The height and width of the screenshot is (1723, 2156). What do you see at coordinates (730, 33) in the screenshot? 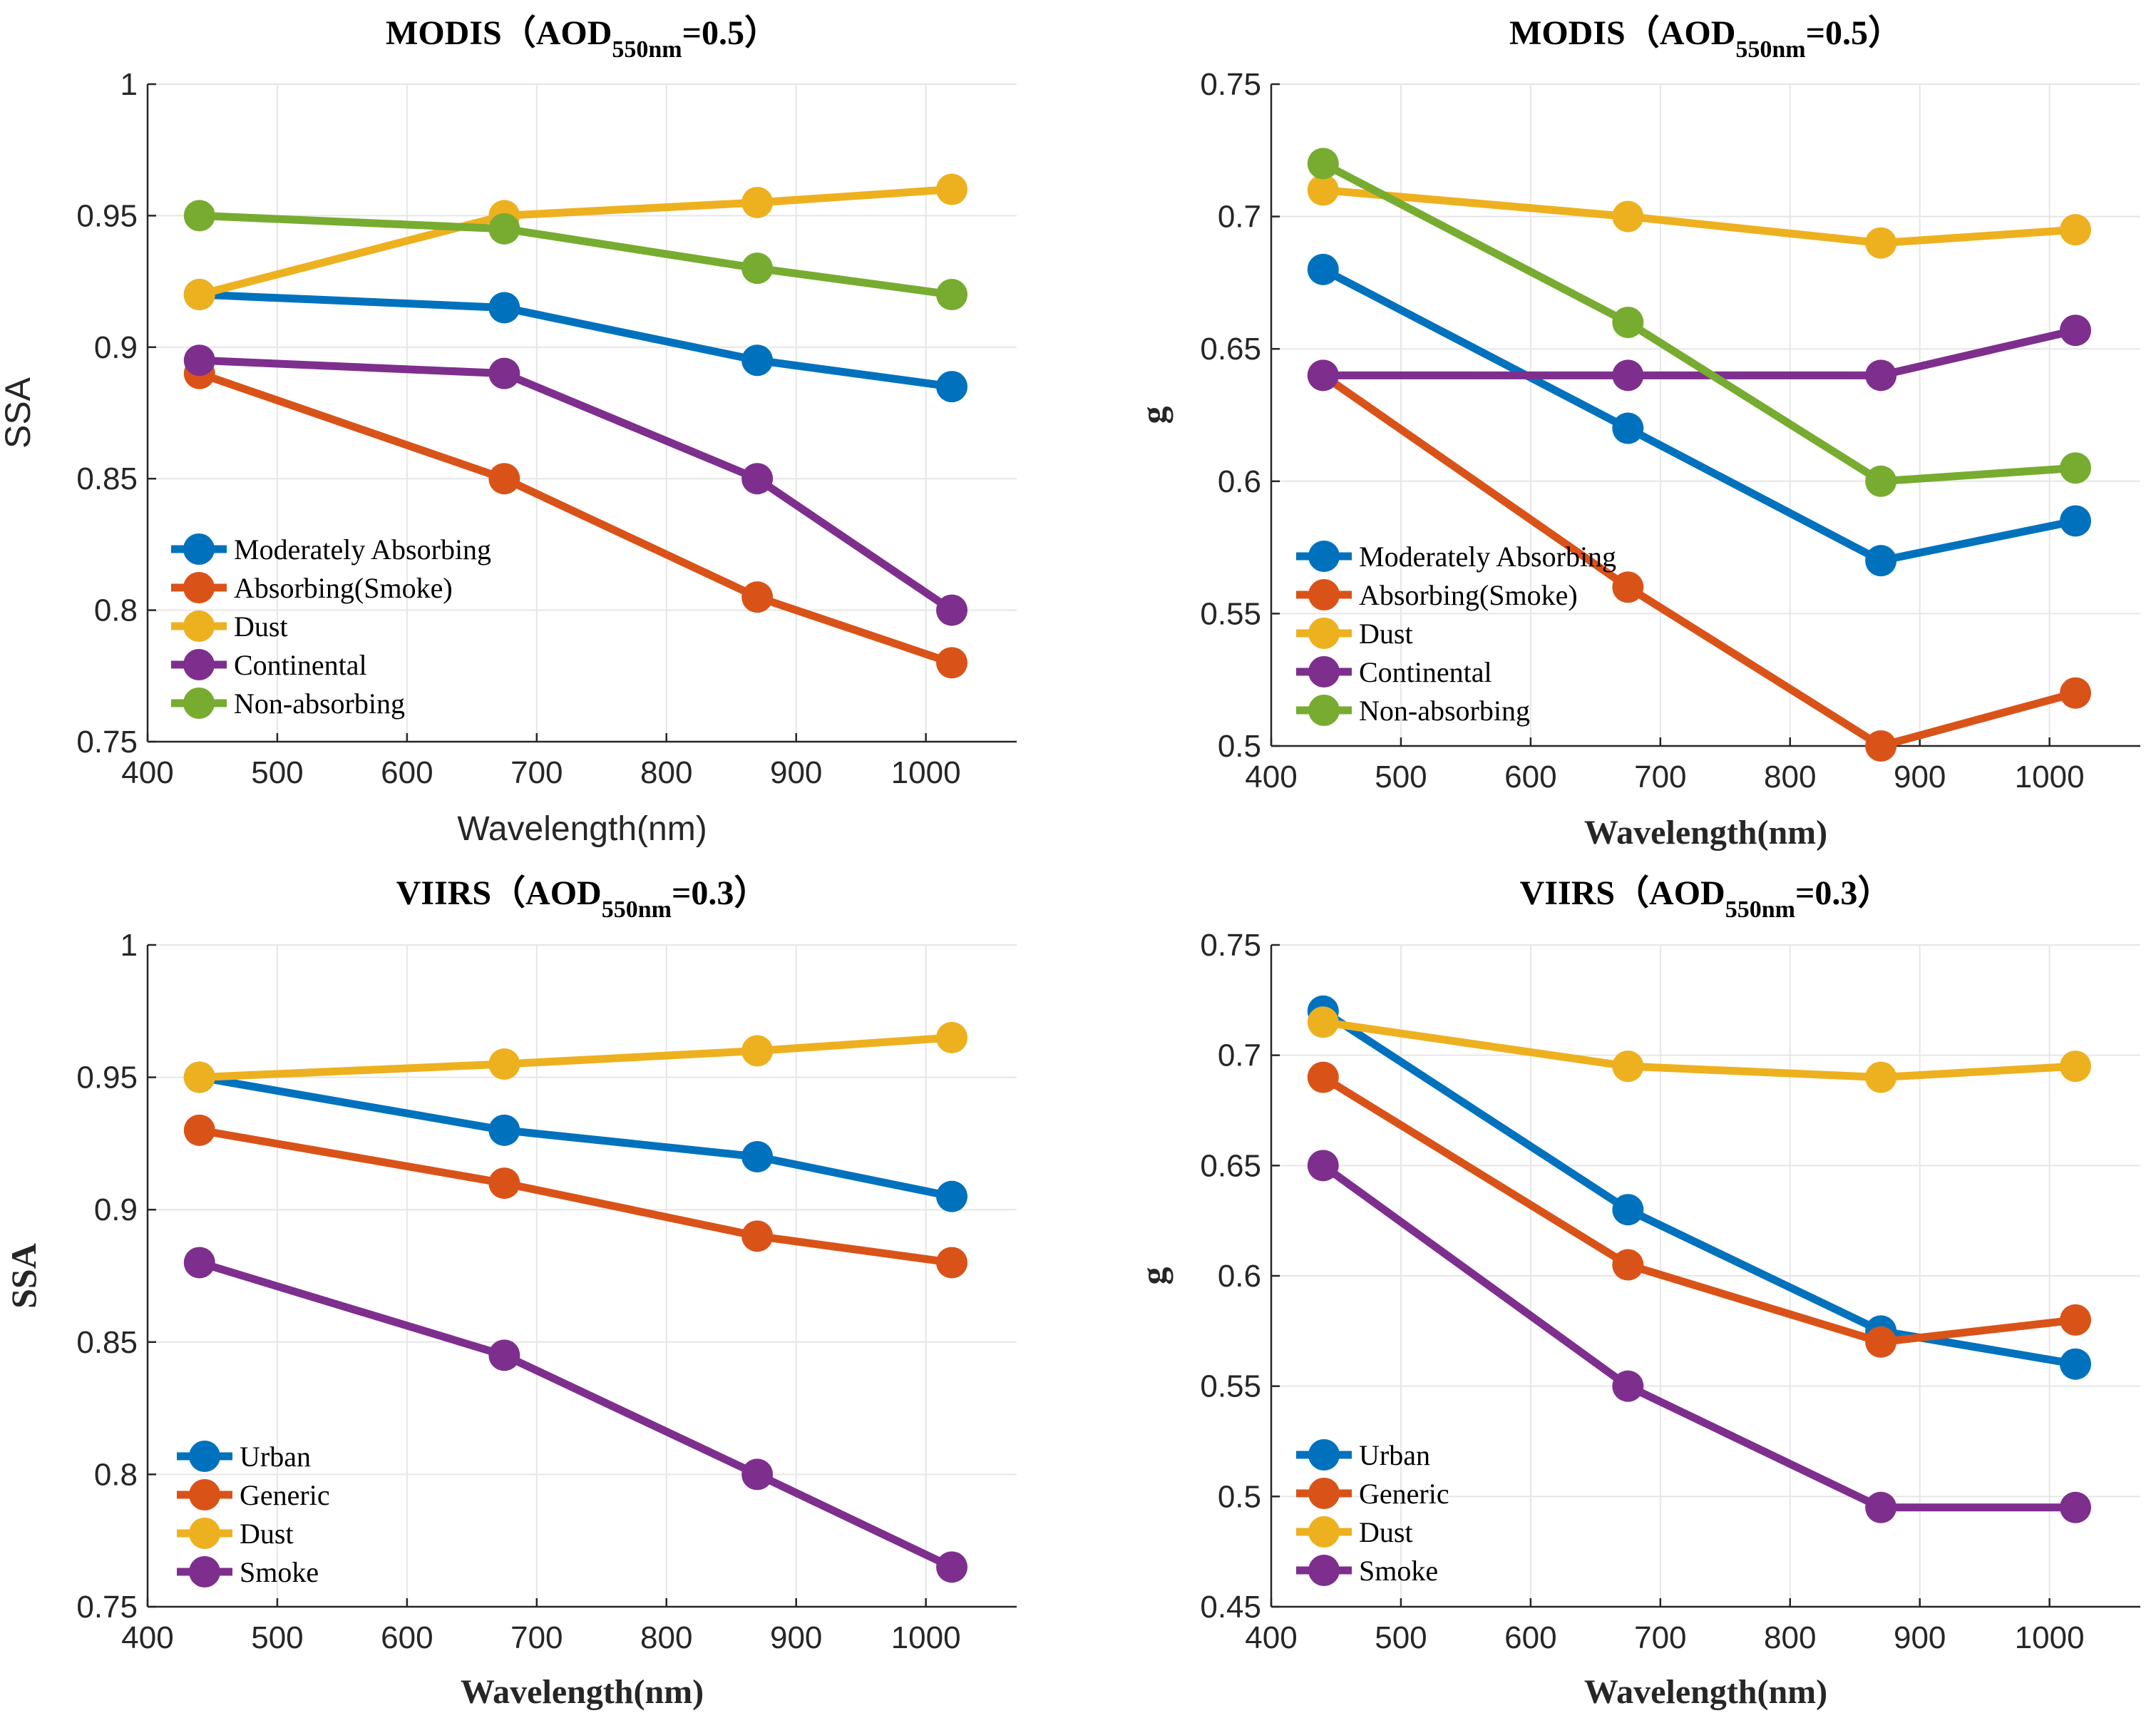
I see `chart-title-end: =0.5）` at bounding box center [730, 33].